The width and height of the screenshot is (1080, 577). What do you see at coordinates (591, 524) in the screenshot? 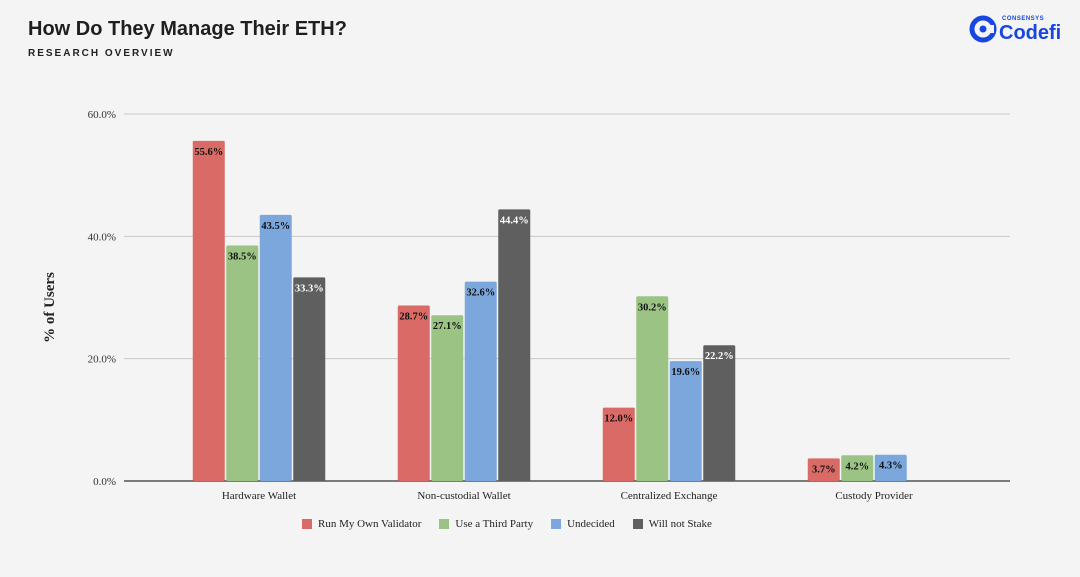
I see `legend-label: Undecided` at bounding box center [591, 524].